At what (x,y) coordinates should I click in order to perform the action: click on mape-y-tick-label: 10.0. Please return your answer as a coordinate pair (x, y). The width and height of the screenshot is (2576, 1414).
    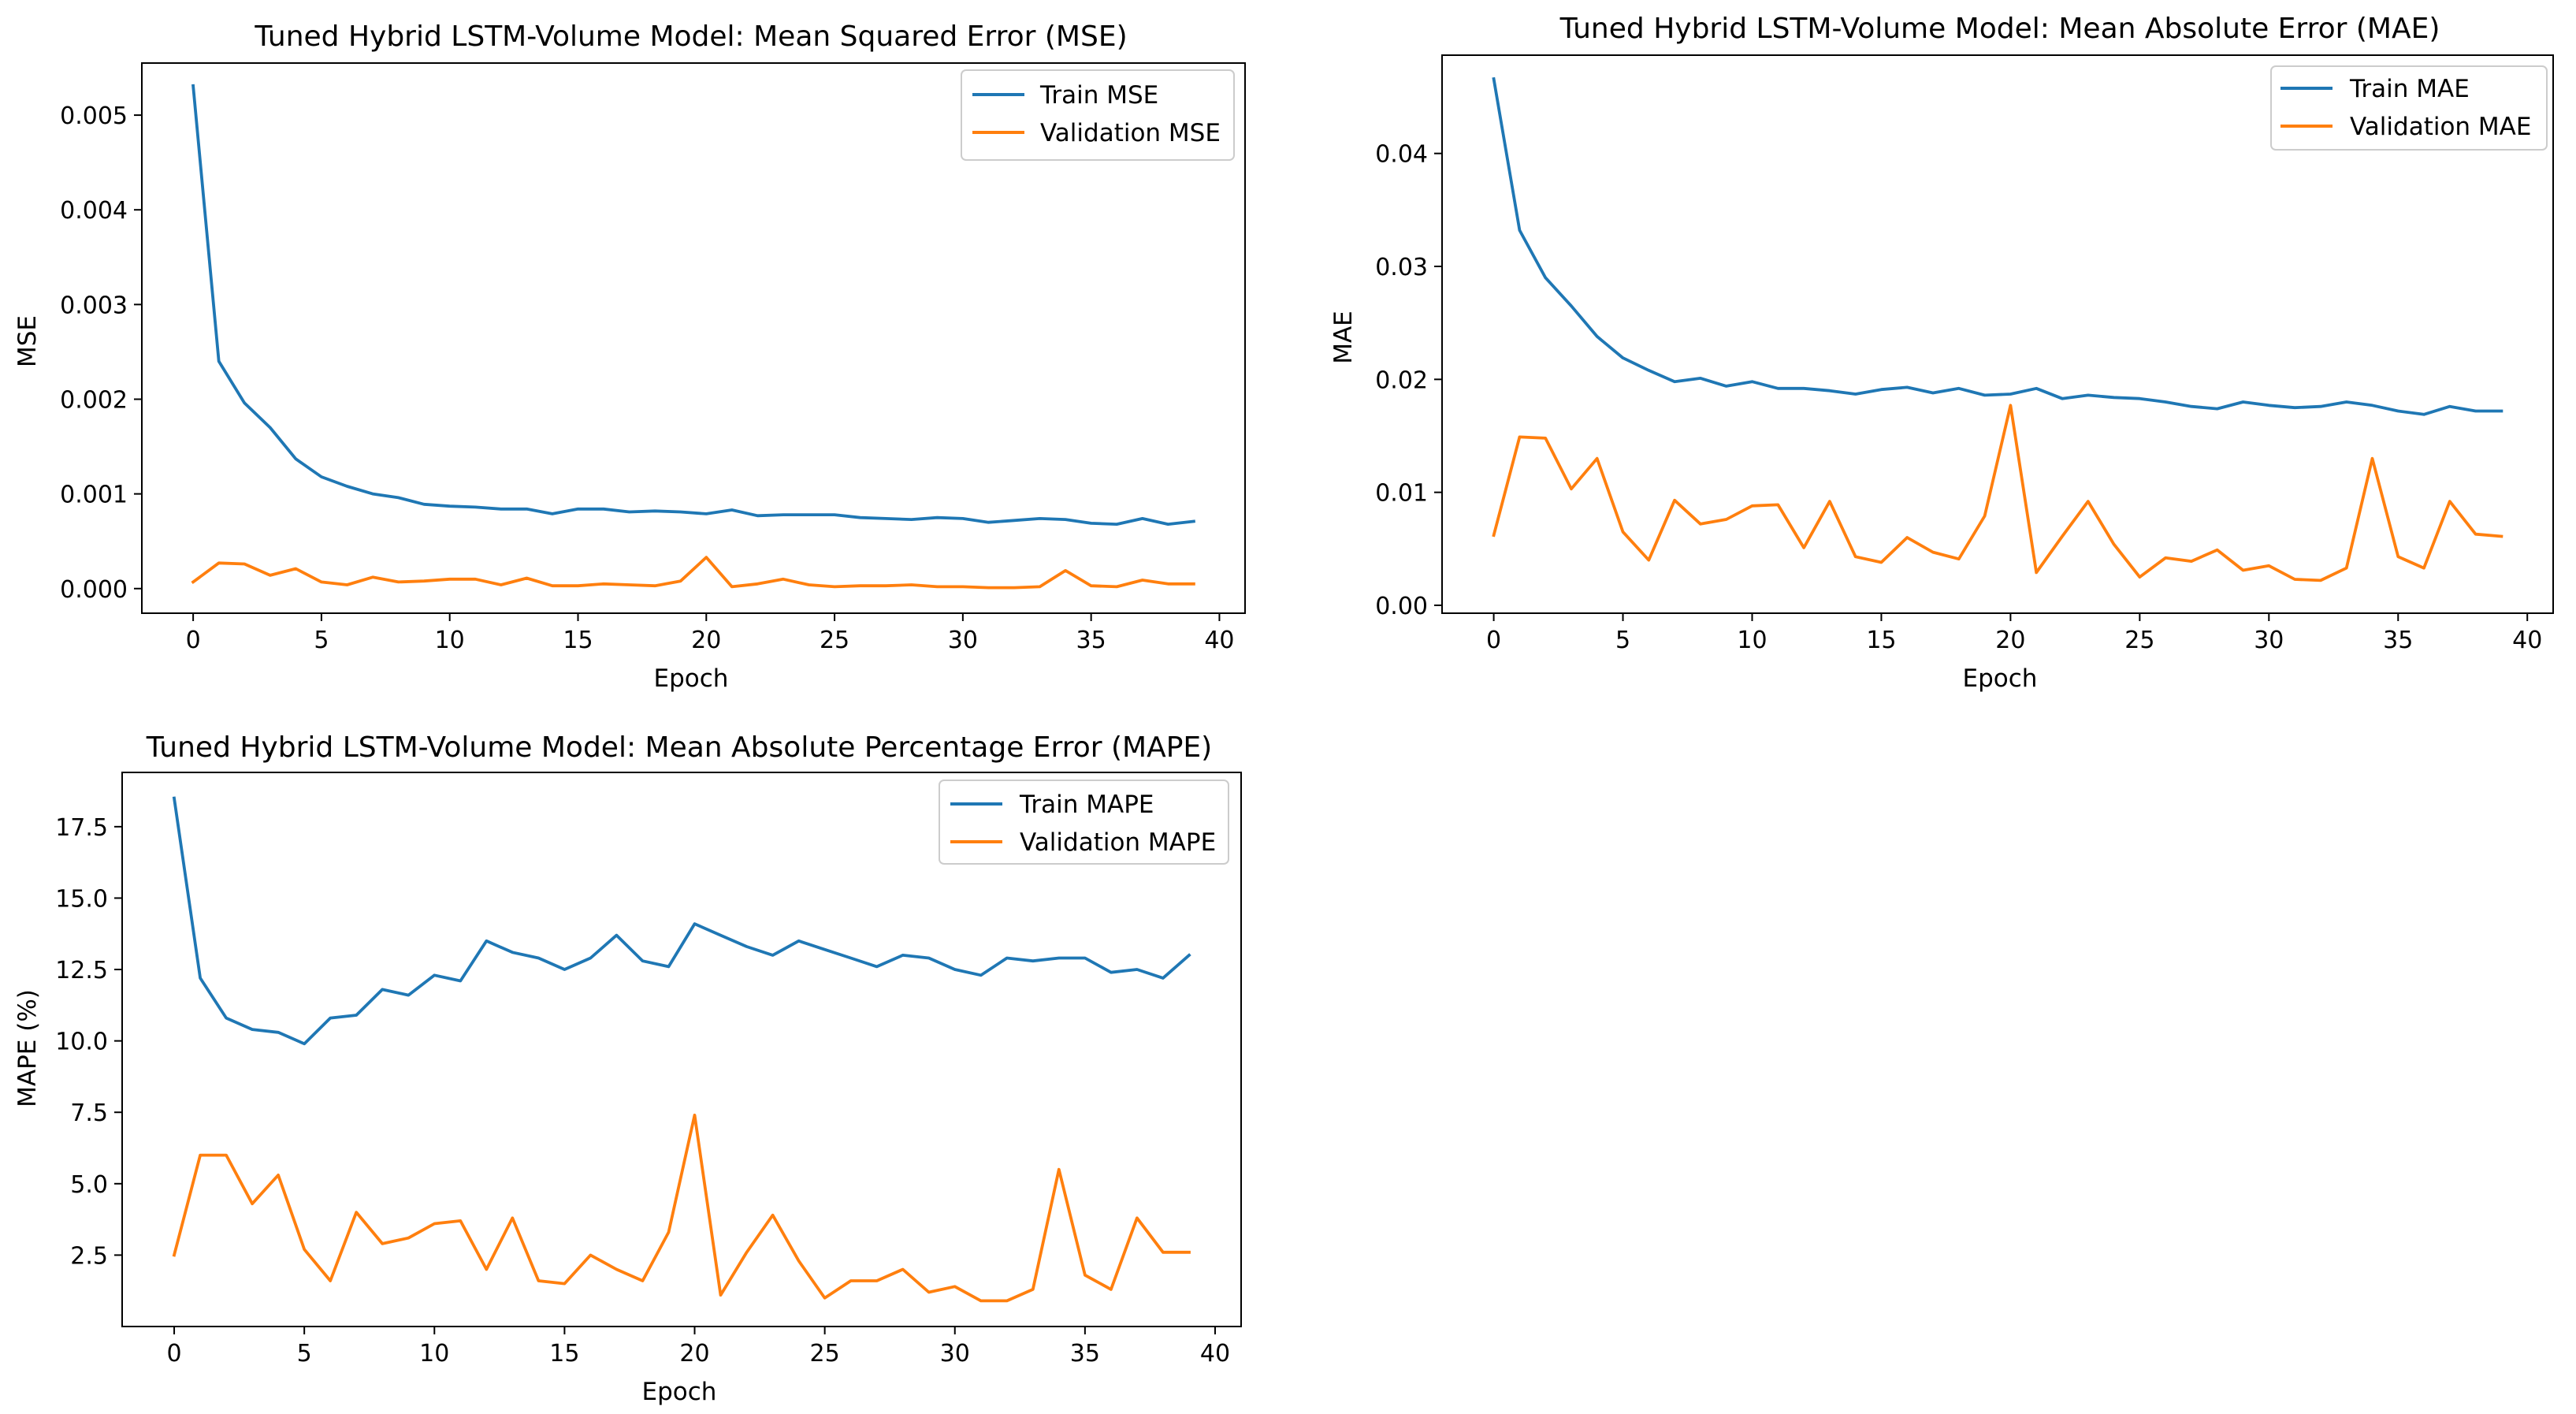
    Looking at the image, I should click on (81, 1042).